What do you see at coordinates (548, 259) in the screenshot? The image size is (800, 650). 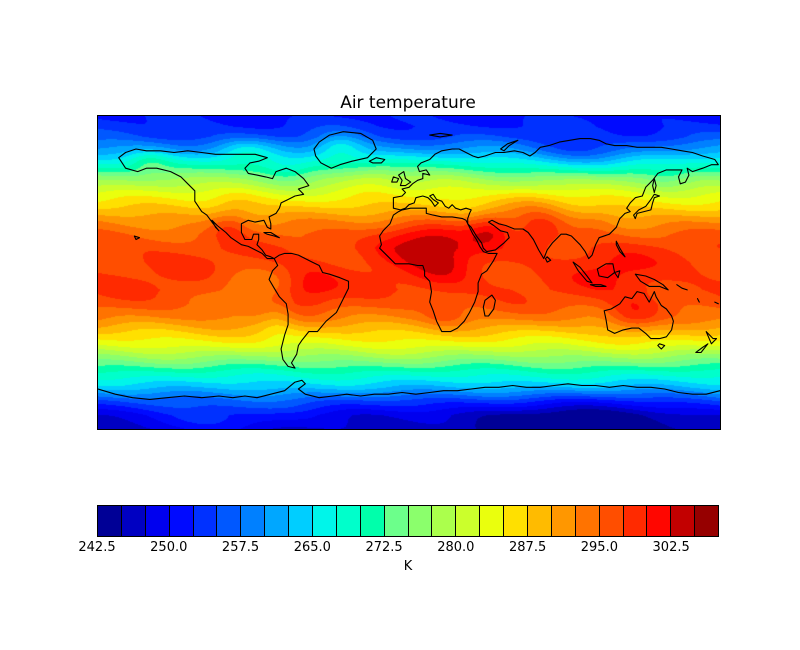 I see `coastline-sri-lanka` at bounding box center [548, 259].